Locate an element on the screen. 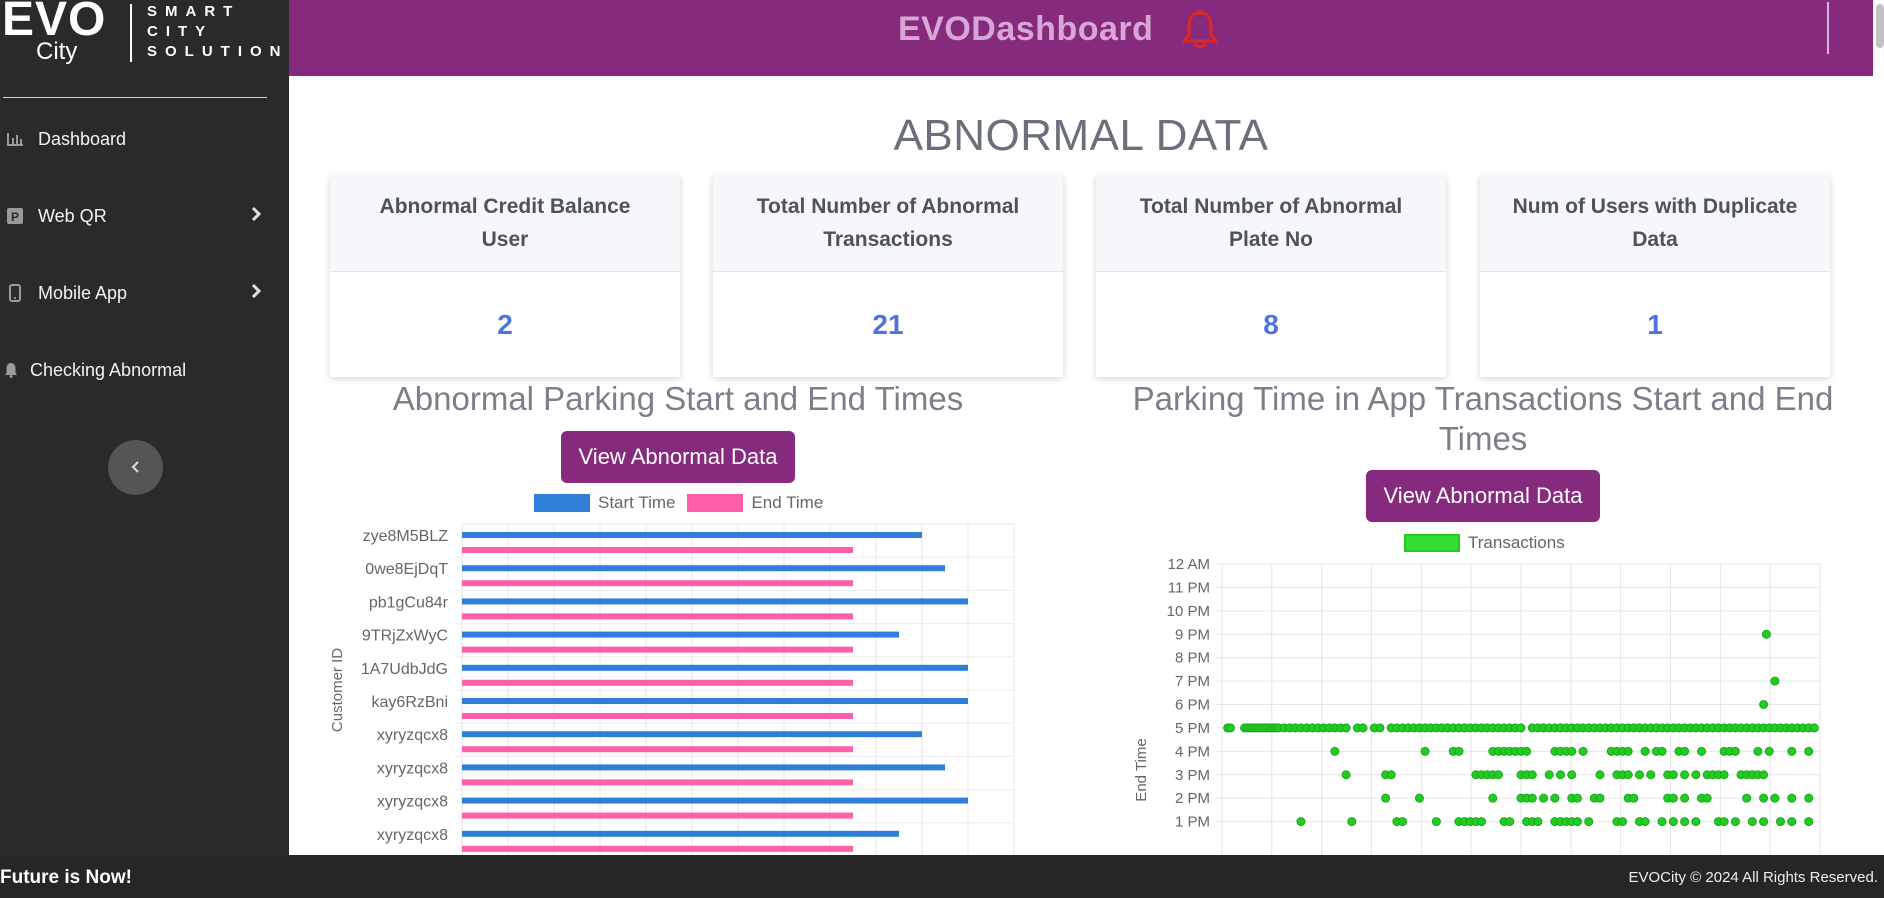 This screenshot has height=898, width=1884. category-label: 9TRjZxWyC is located at coordinates (405, 636).